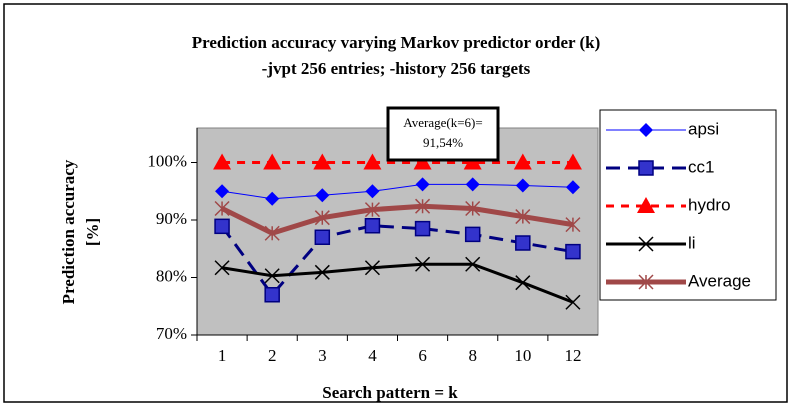 The height and width of the screenshot is (407, 792). I want to click on y-tick-label: 70%, so click(171, 333).